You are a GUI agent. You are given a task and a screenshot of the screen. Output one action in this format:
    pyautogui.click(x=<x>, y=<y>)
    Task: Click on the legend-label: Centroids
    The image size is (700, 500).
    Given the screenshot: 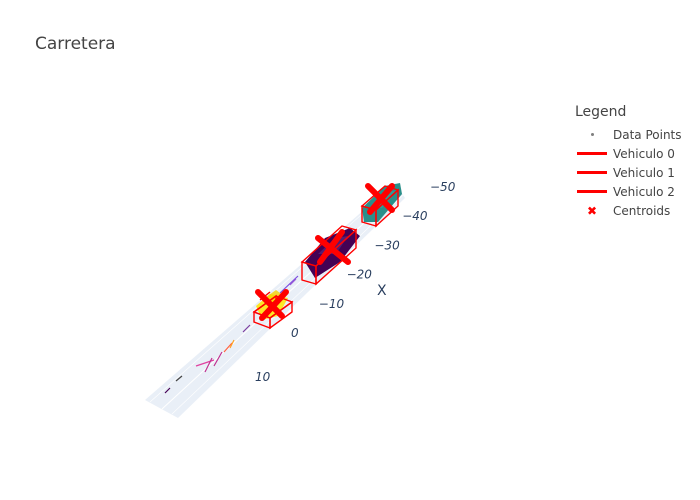 What is the action you would take?
    pyautogui.click(x=642, y=210)
    